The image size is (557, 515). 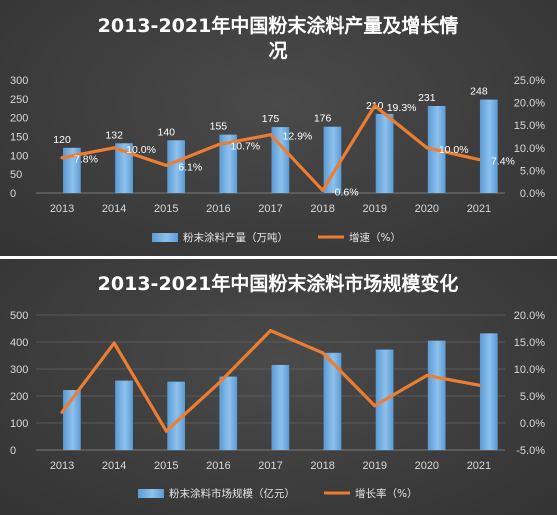 What do you see at coordinates (166, 466) in the screenshot?
I see `market-x-tick: 2015` at bounding box center [166, 466].